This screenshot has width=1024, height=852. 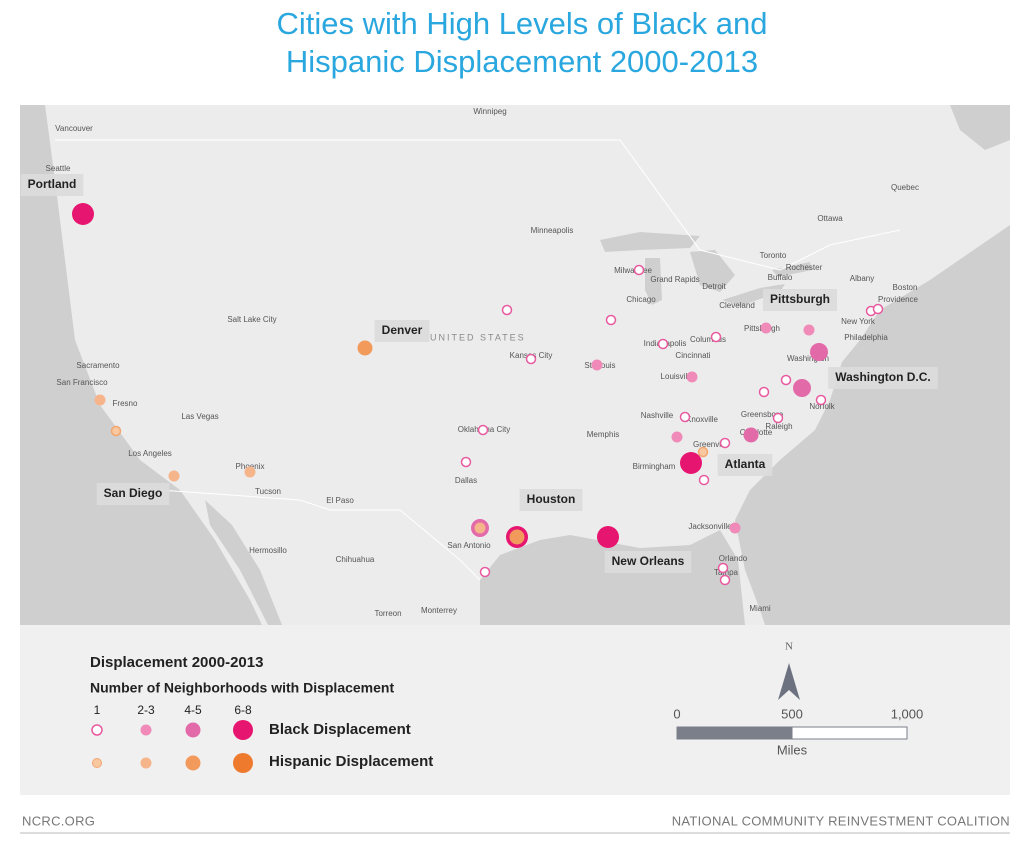 What do you see at coordinates (522, 61) in the screenshot?
I see `title-line: Hispanic Displacement 2000-2013` at bounding box center [522, 61].